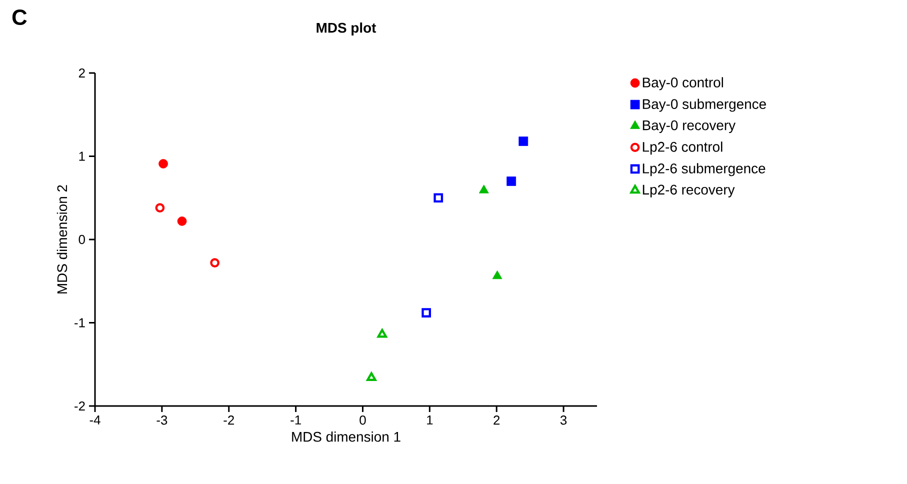  What do you see at coordinates (79, 406) in the screenshot?
I see `y-tick-label: -2` at bounding box center [79, 406].